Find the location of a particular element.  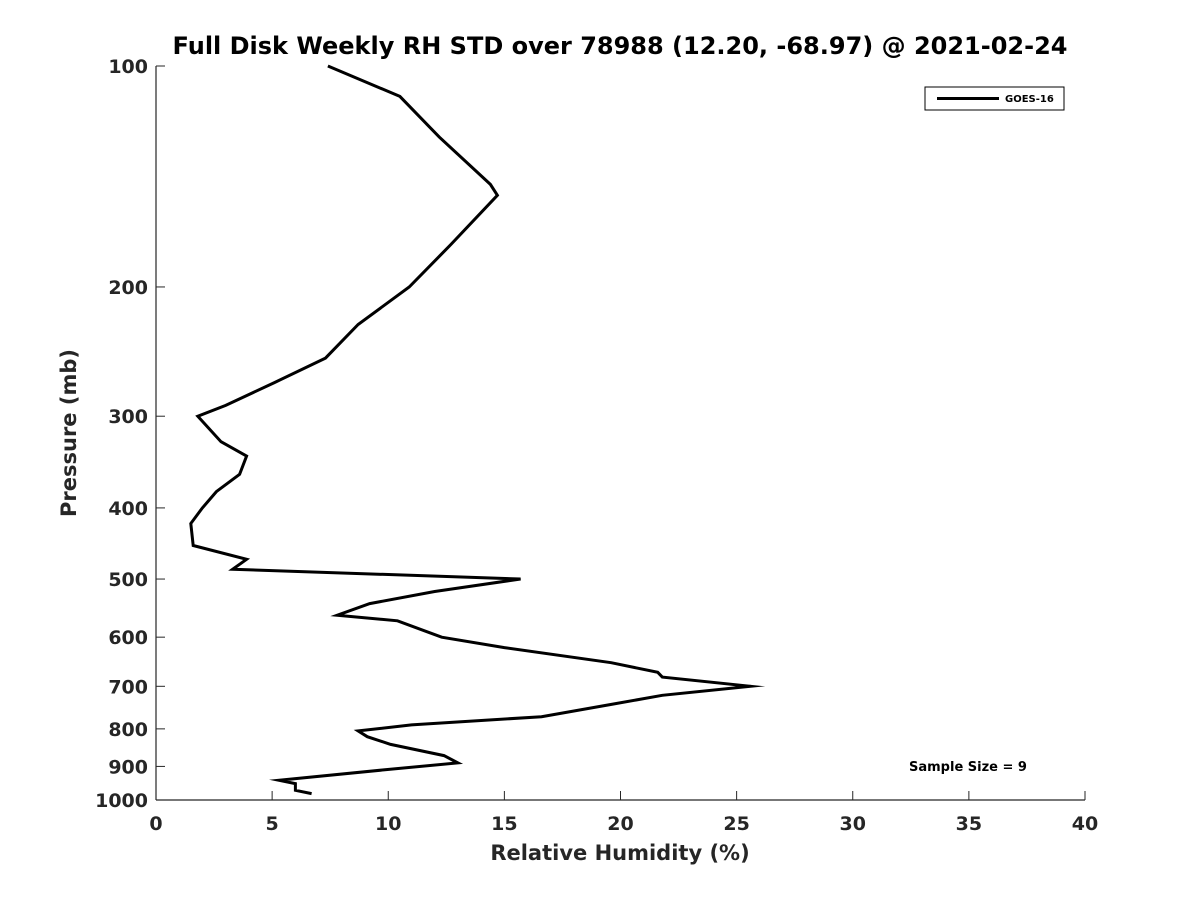

y-tick-label: 100 is located at coordinates (128, 67).